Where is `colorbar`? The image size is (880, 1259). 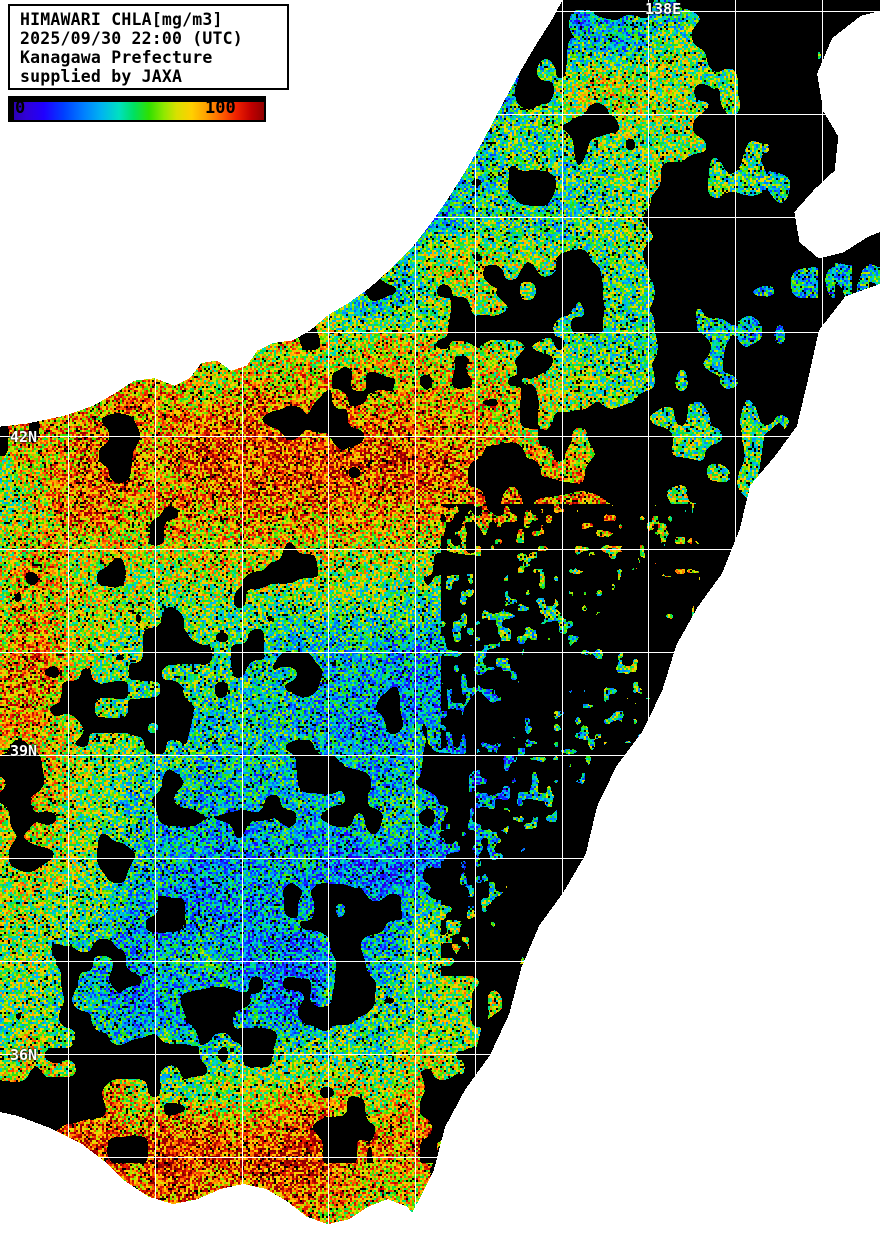
colorbar is located at coordinates (137, 109).